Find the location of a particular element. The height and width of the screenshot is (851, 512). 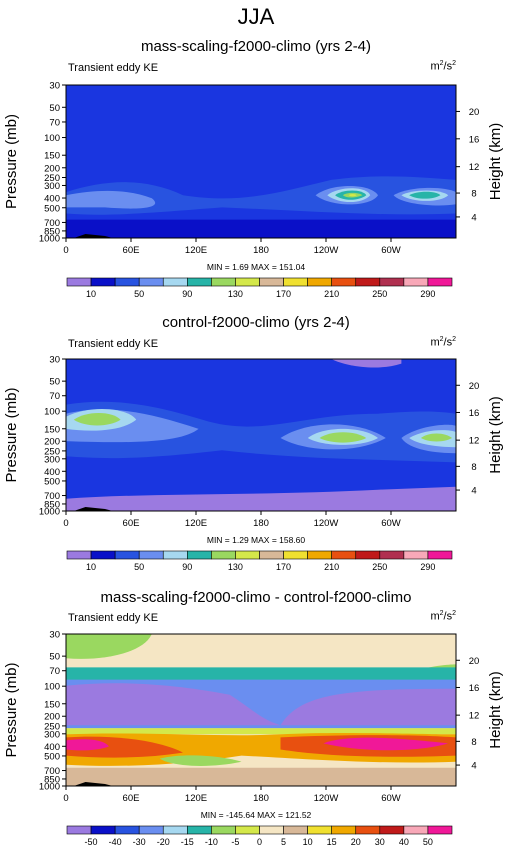

panel-1-x-tick-label: 180 is located at coordinates (261, 250).